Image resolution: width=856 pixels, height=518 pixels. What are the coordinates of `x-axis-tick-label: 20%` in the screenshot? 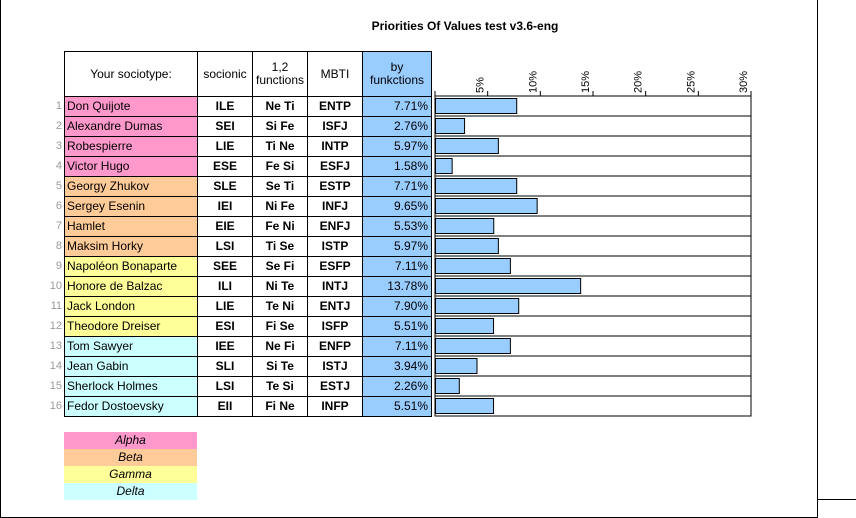 It's located at (639, 82).